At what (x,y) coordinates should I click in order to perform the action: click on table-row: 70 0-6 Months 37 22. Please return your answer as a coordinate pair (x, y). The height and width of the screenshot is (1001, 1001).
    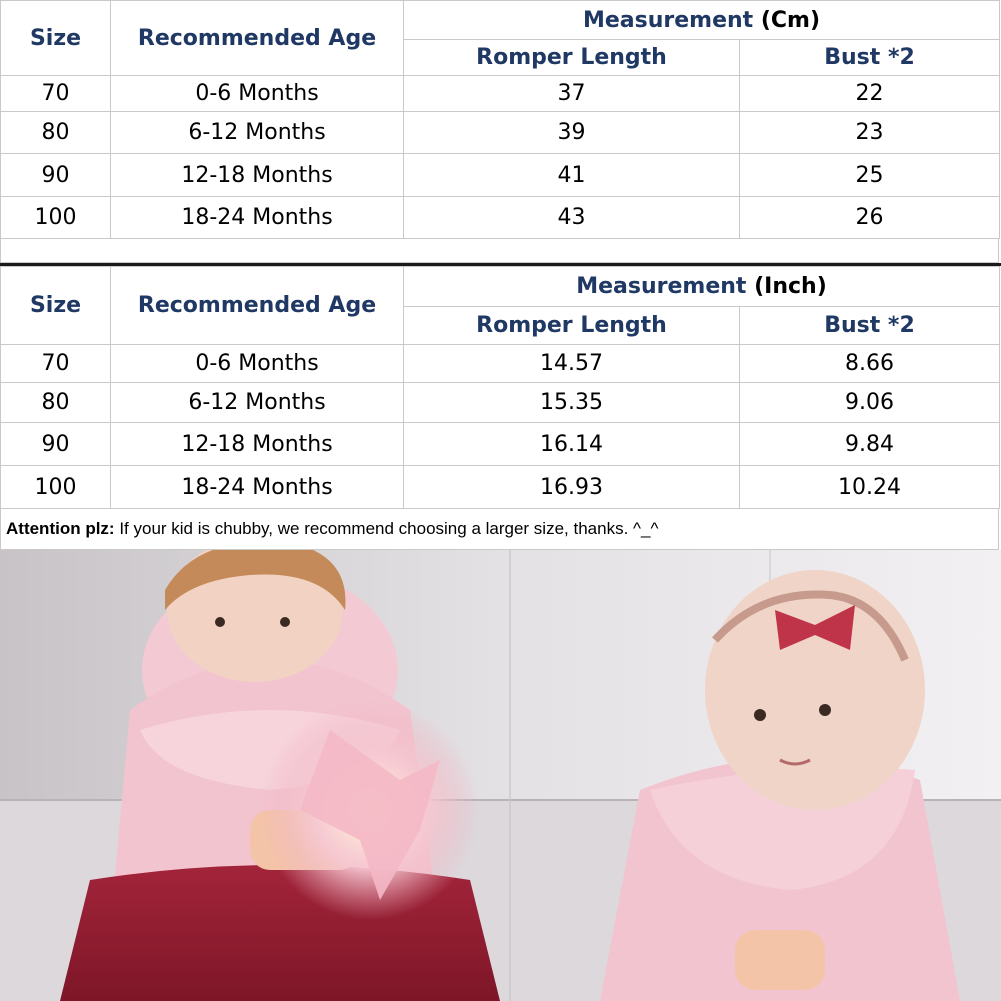
    Looking at the image, I should click on (500, 93).